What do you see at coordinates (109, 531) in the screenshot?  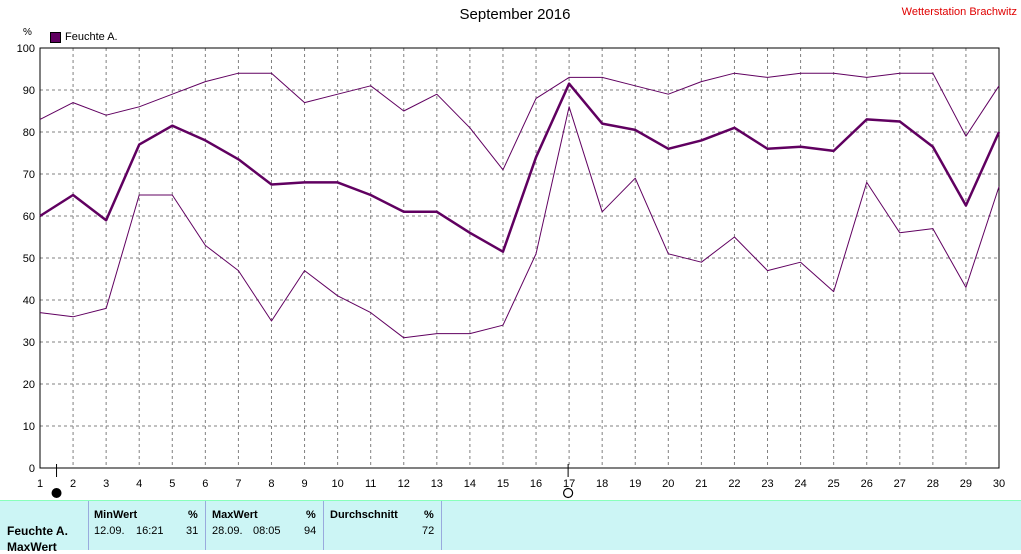 I see `min-date: 12.09.` at bounding box center [109, 531].